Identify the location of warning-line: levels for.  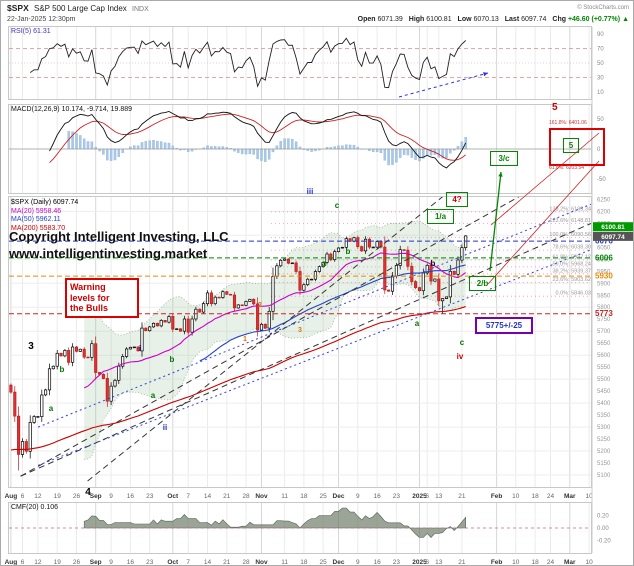
(90, 297).